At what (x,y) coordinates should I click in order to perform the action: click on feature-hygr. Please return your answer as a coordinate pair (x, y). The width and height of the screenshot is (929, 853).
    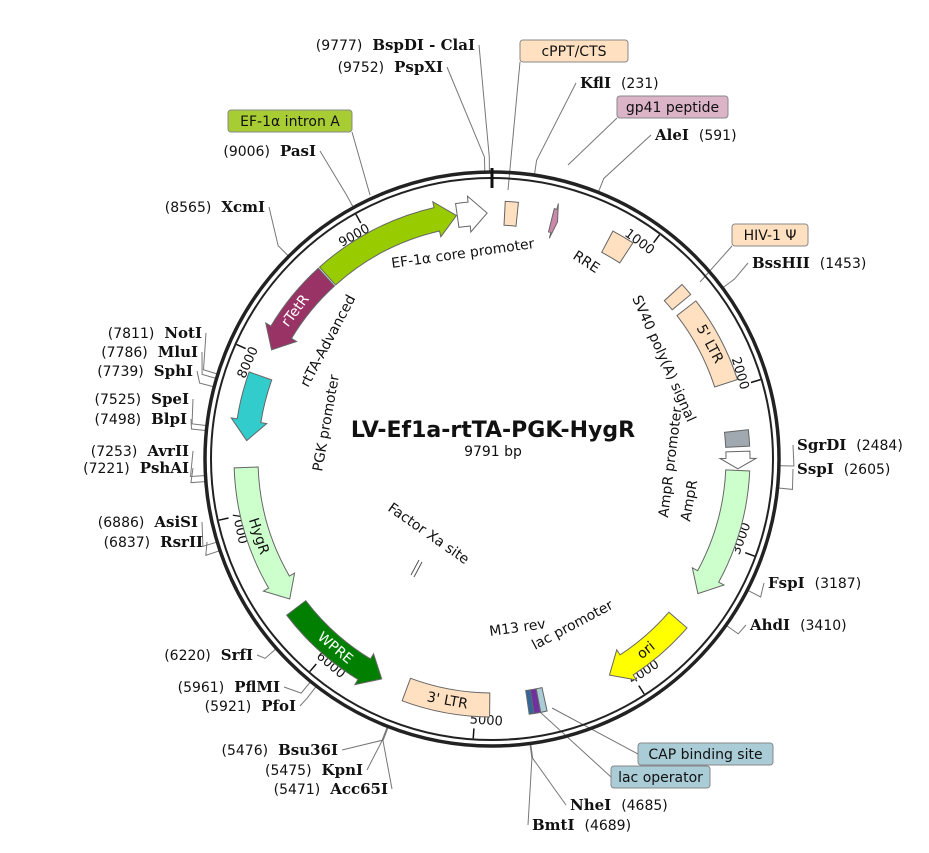
    Looking at the image, I should click on (264, 533).